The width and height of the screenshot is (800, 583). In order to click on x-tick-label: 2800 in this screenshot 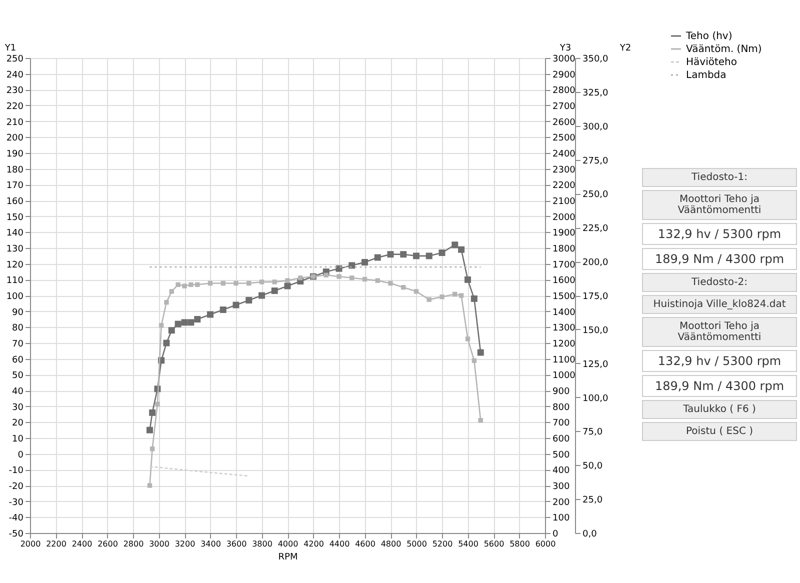, I will do `click(133, 544)`.